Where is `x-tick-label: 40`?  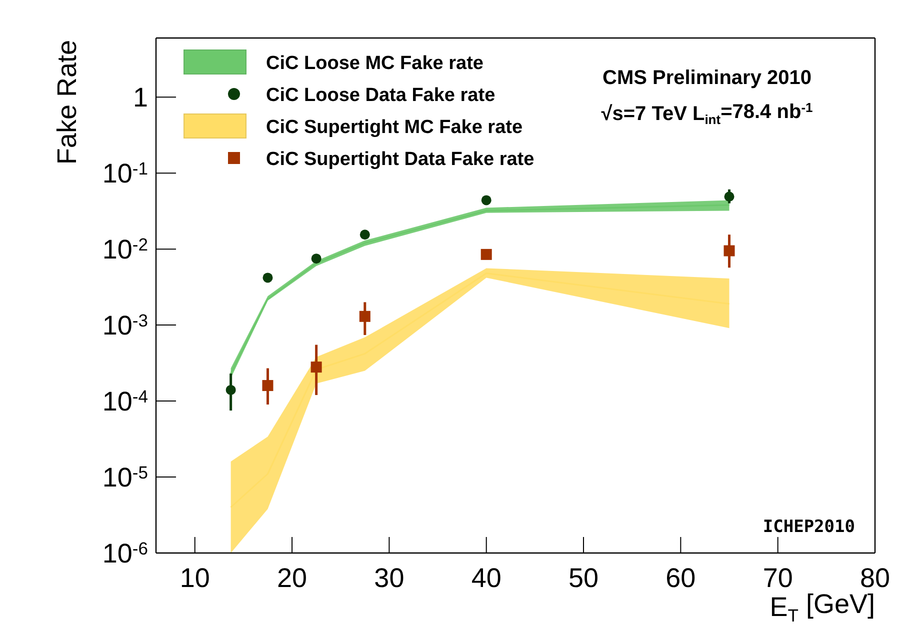
x-tick-label: 40 is located at coordinates (486, 578).